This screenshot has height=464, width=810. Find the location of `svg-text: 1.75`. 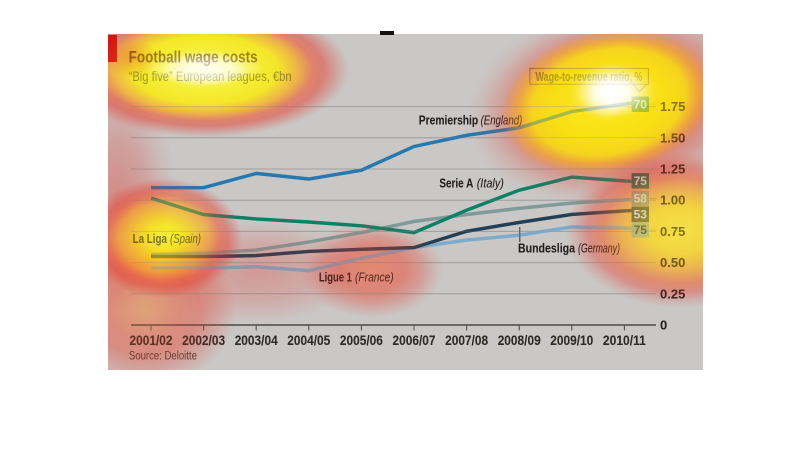

svg-text: 1.75 is located at coordinates (672, 106).